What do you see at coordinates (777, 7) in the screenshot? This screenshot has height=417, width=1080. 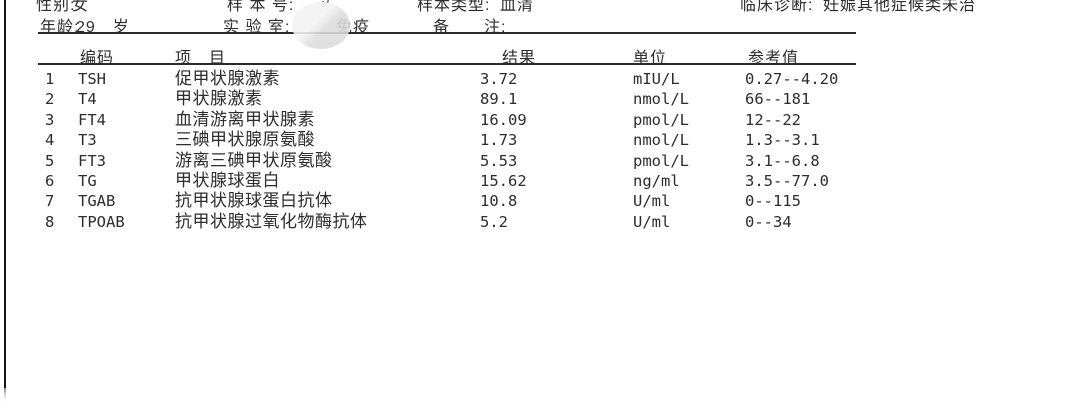 I see `diagnosis-label: 临床诊断:` at bounding box center [777, 7].